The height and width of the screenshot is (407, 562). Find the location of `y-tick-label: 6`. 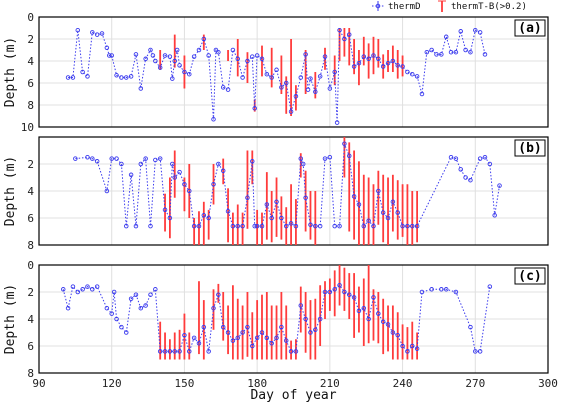

y-tick-label: 6 is located at coordinates (30, 83).